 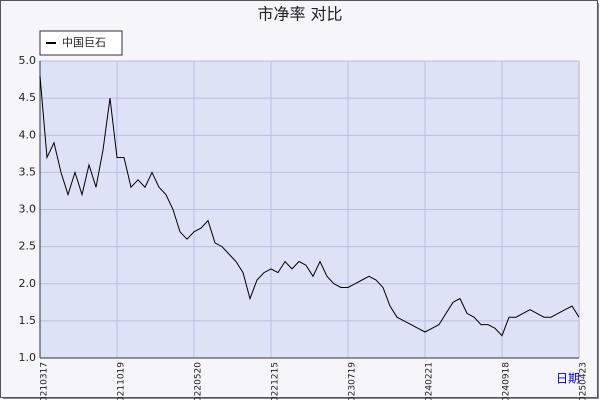 What do you see at coordinates (276, 381) in the screenshot?
I see `x-tick-label: 20221215` at bounding box center [276, 381].